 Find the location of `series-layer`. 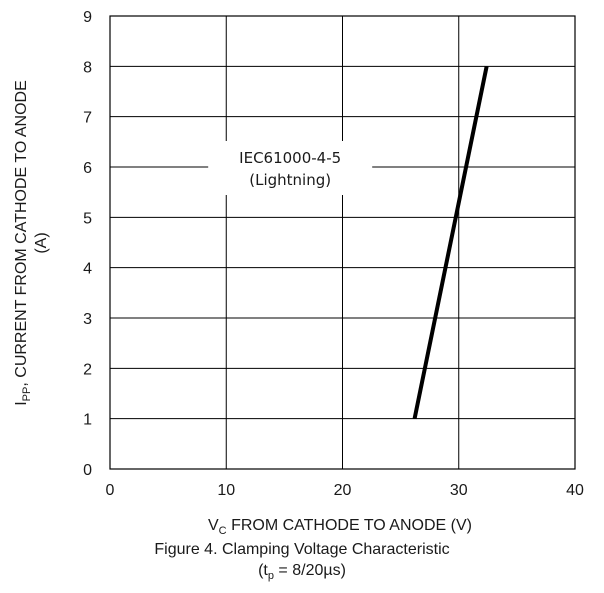

series-layer is located at coordinates (450, 242).